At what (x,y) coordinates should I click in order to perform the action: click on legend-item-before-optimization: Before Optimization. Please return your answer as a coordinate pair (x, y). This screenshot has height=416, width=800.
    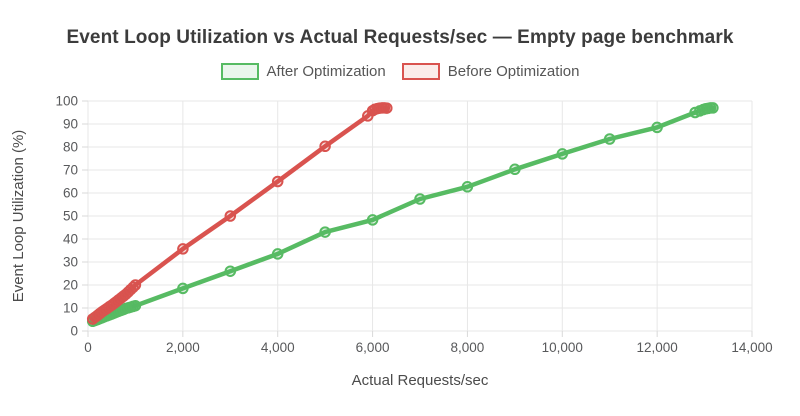
    Looking at the image, I should click on (490, 71).